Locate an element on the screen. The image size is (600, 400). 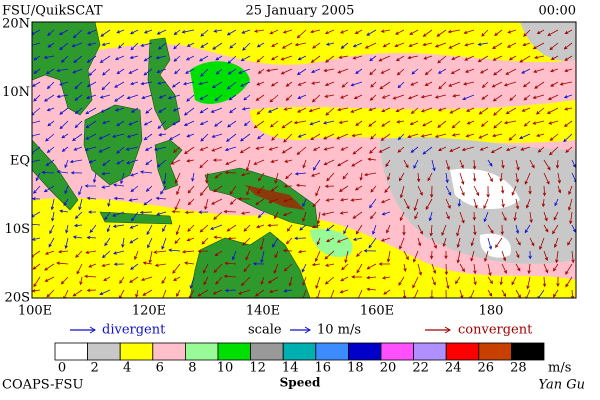
source: FSU/QuikSCAT is located at coordinates (52, 11).